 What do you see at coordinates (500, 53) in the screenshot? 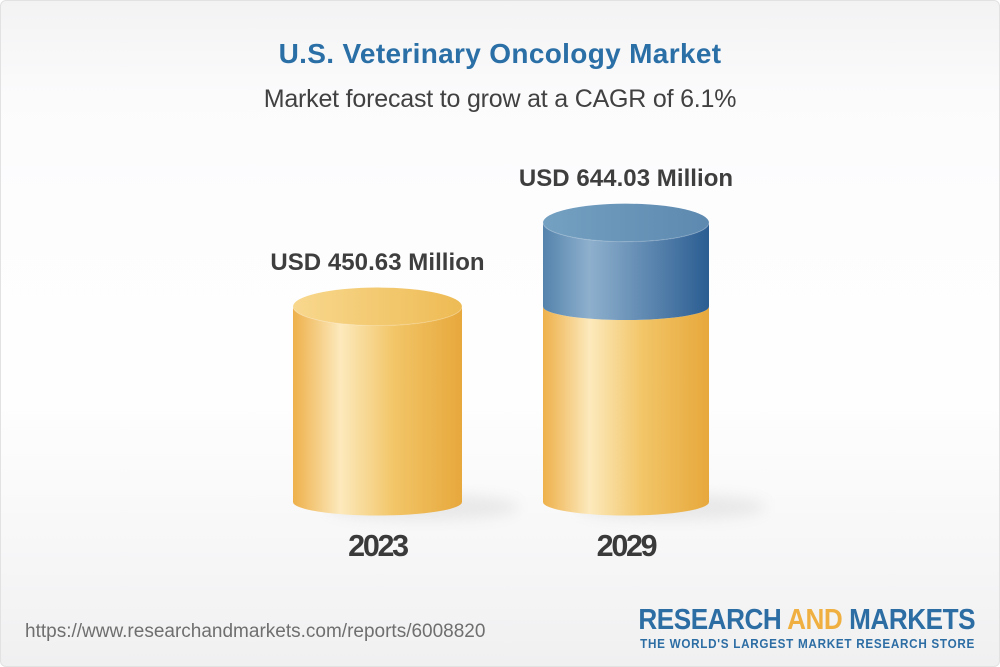
I see `chart-title: U.S. Veterinary Oncology Market` at bounding box center [500, 53].